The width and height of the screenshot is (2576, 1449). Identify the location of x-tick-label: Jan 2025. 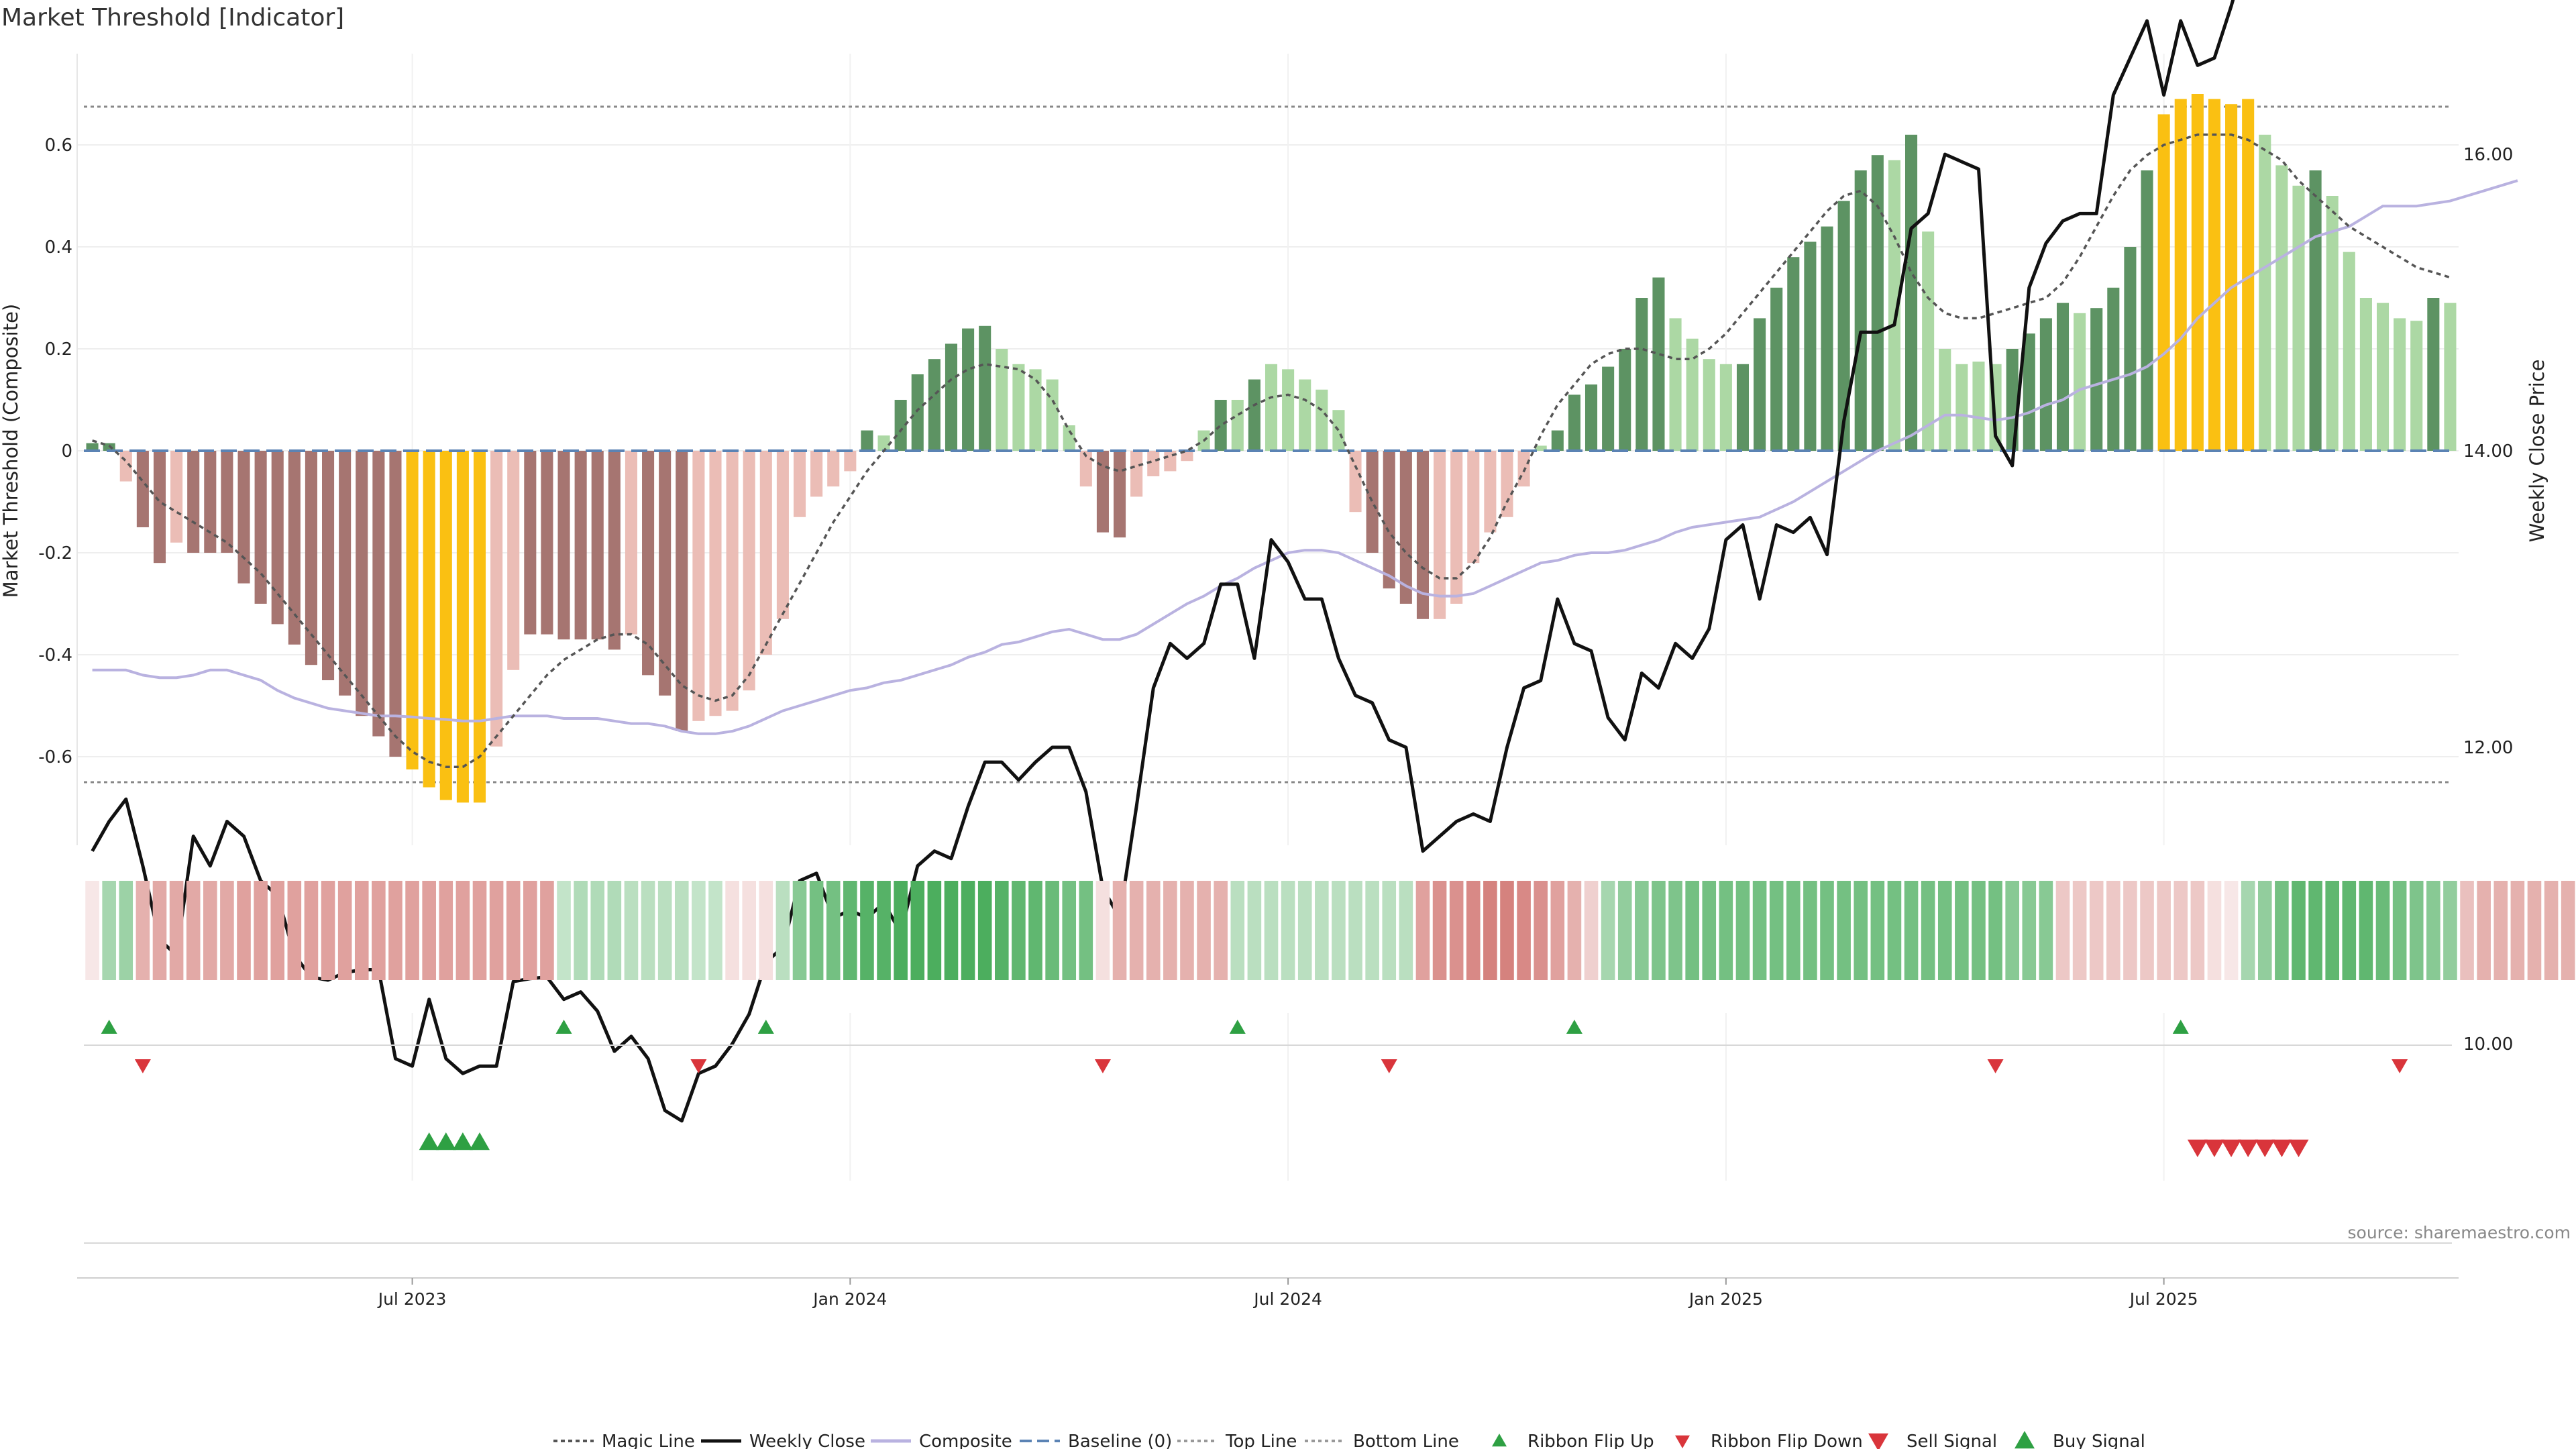
(1725, 1299).